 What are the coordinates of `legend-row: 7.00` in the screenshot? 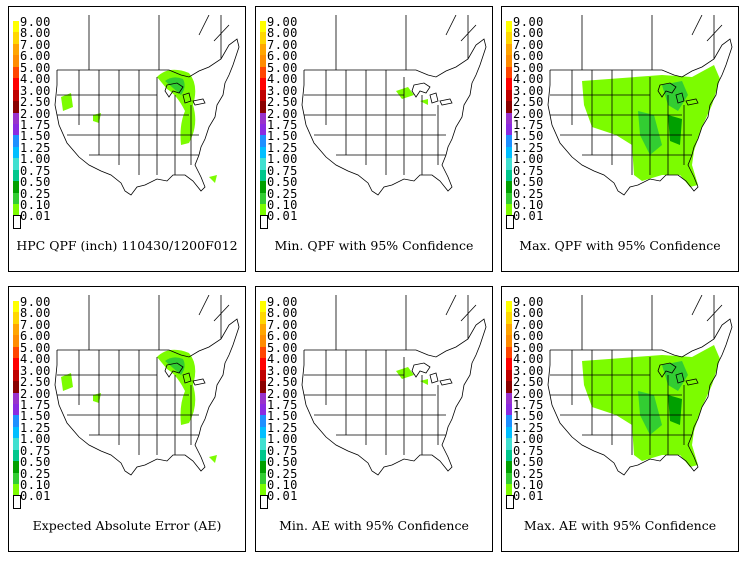 It's located at (40, 327).